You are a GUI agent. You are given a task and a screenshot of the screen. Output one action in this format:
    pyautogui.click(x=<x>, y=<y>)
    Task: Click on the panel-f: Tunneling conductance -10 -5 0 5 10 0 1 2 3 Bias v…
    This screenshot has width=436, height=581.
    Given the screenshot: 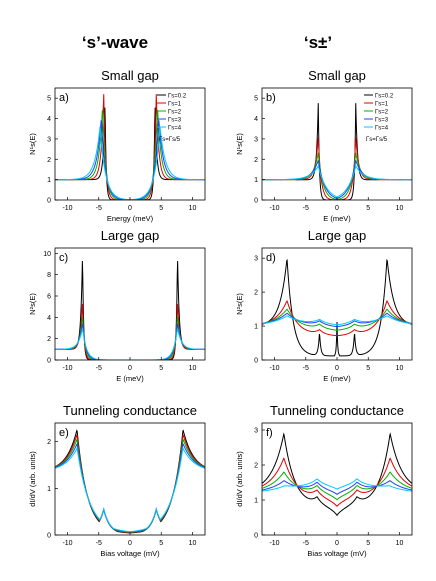 What is the action you would take?
    pyautogui.click(x=324, y=480)
    